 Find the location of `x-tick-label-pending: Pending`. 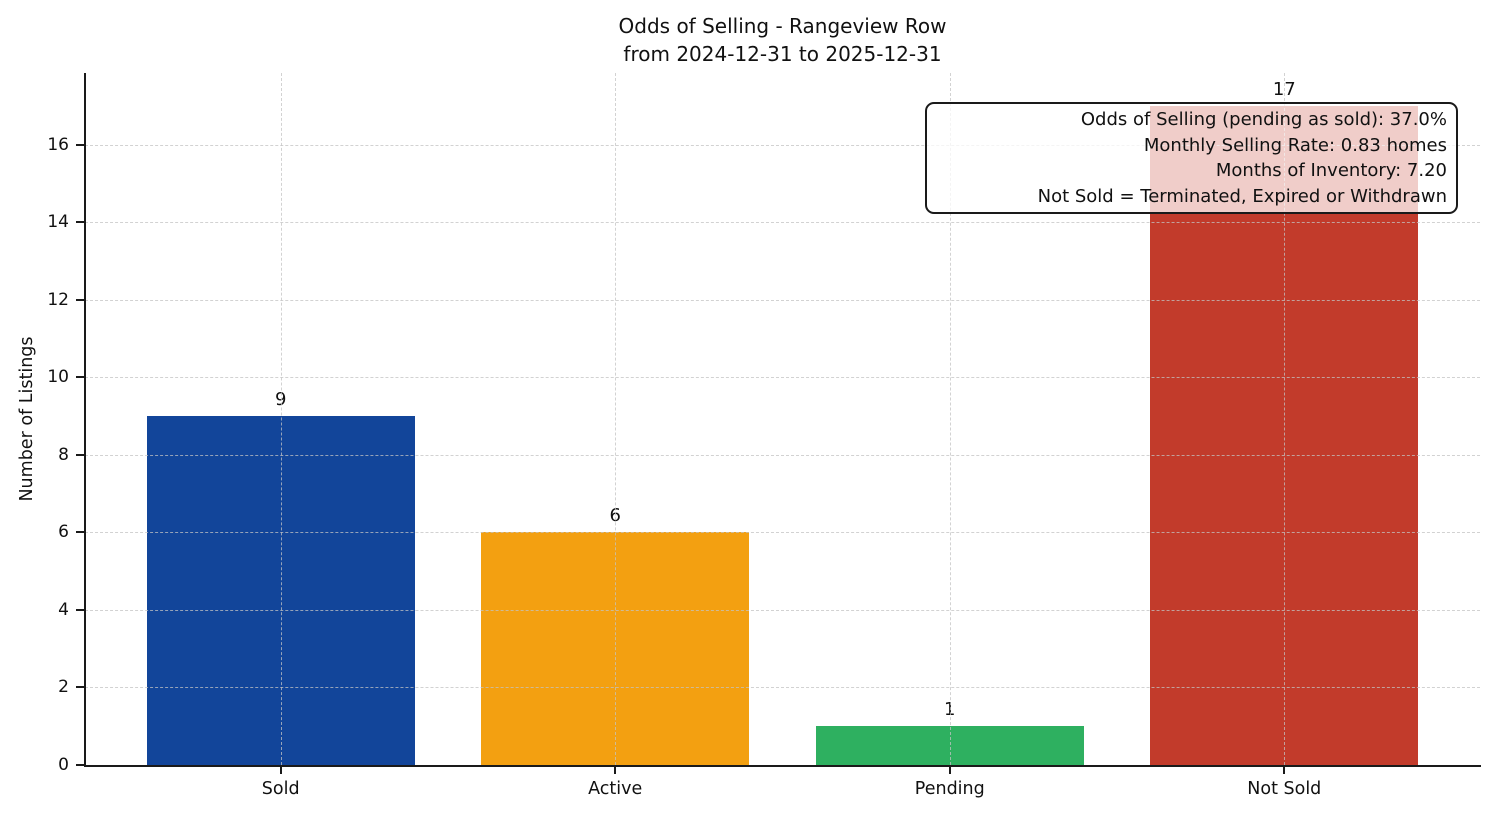

x-tick-label-pending: Pending is located at coordinates (949, 789).